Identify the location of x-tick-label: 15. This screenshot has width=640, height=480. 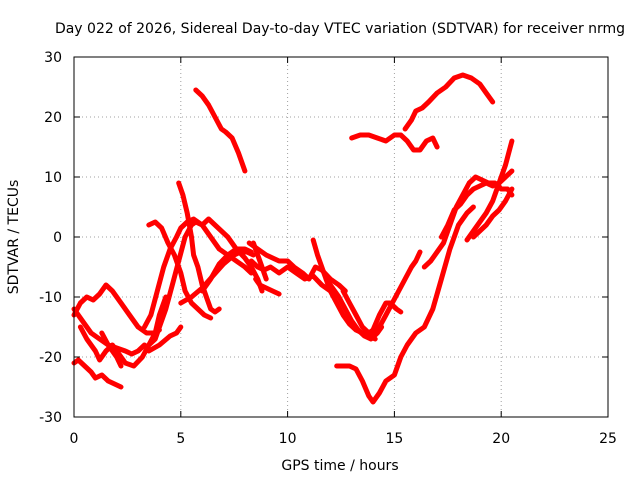
(394, 439).